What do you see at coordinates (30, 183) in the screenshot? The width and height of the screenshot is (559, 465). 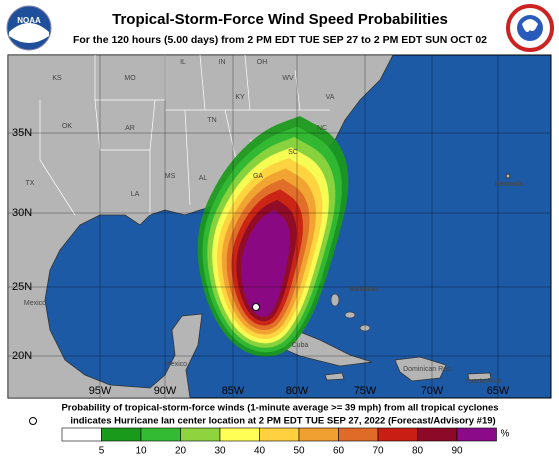 I see `place-label: TX` at bounding box center [30, 183].